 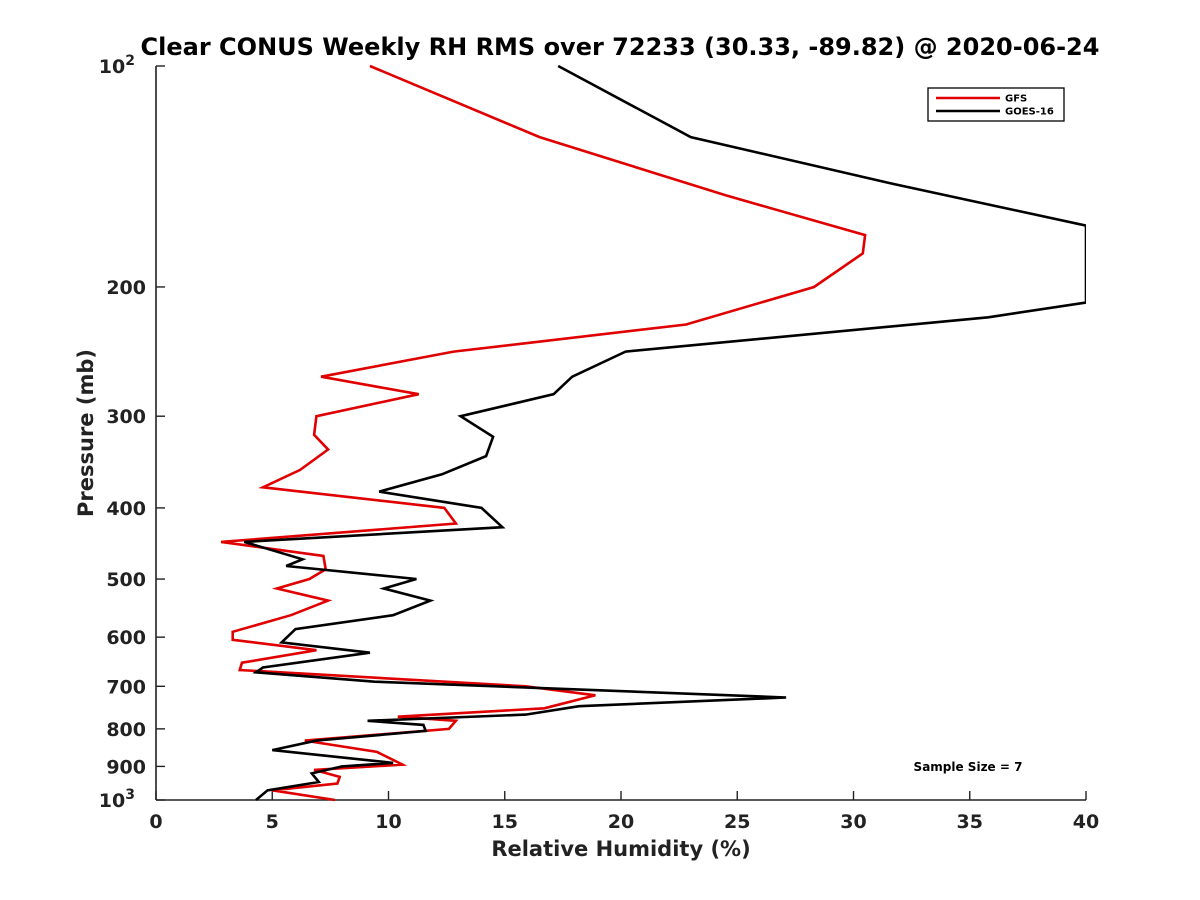 What do you see at coordinates (737, 822) in the screenshot?
I see `x-tick-label: 25` at bounding box center [737, 822].